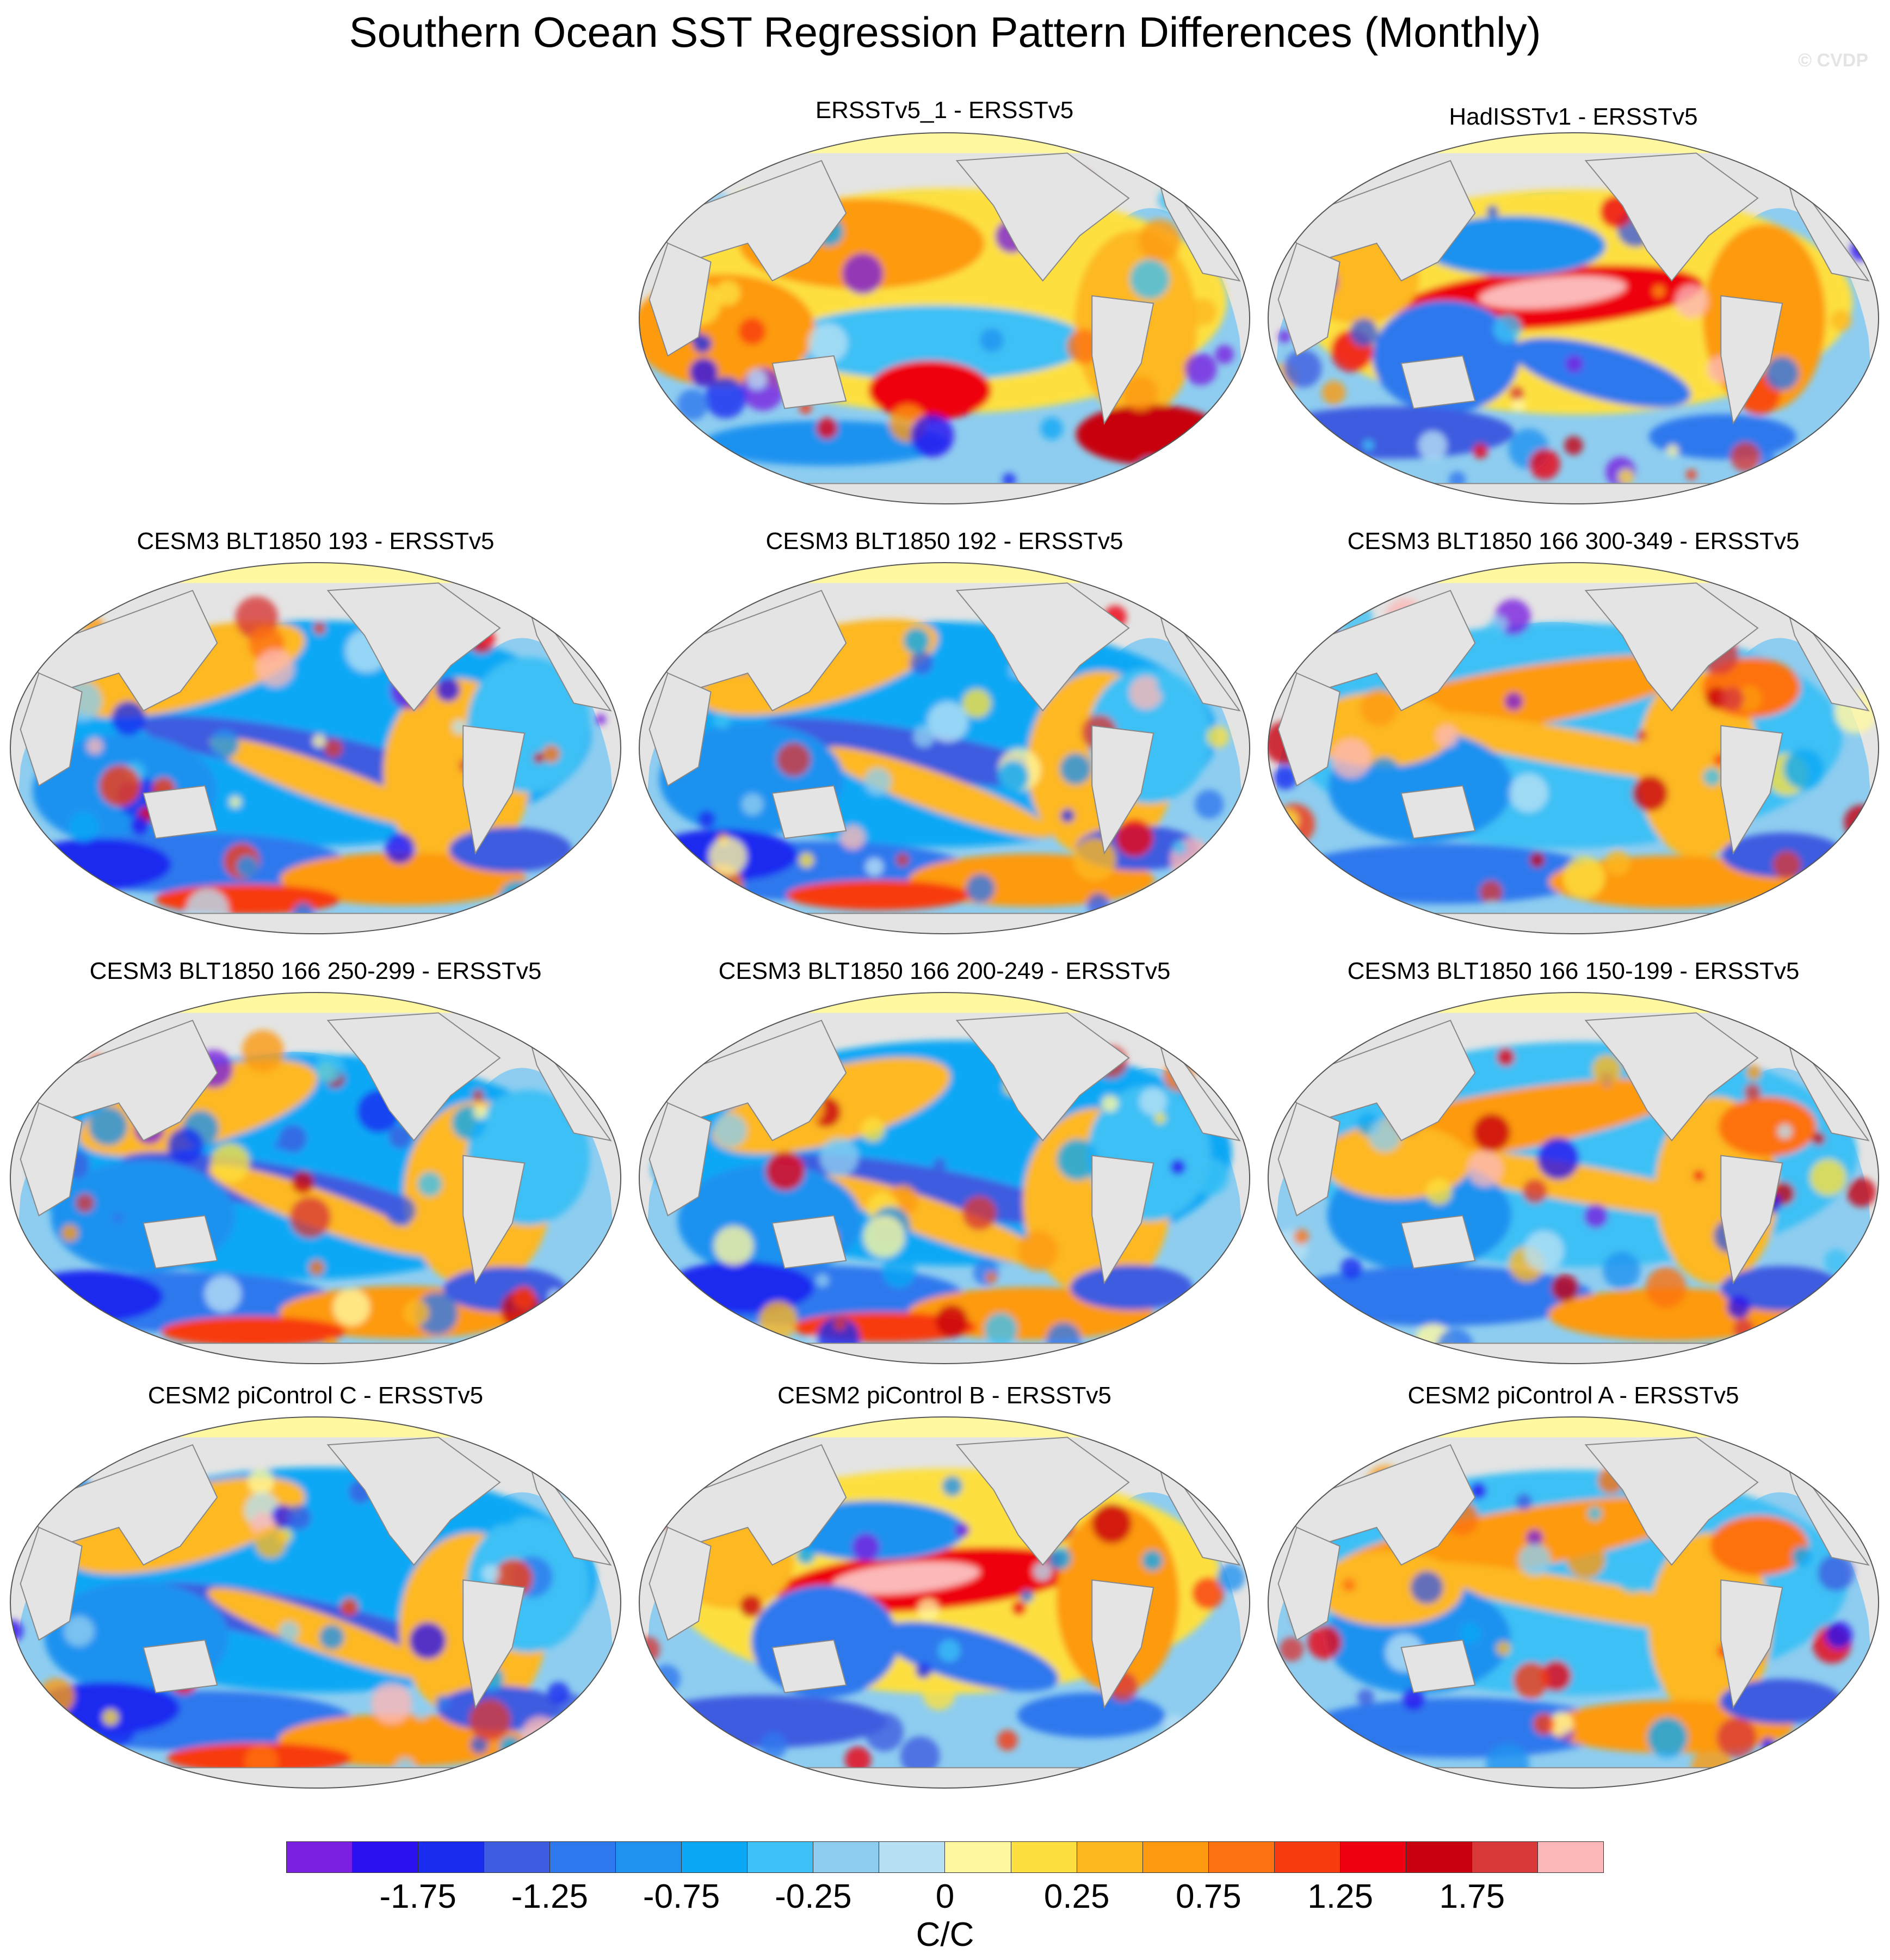 The height and width of the screenshot is (1960, 1890). I want to click on colorbar-tick-label: 0.75, so click(1209, 1896).